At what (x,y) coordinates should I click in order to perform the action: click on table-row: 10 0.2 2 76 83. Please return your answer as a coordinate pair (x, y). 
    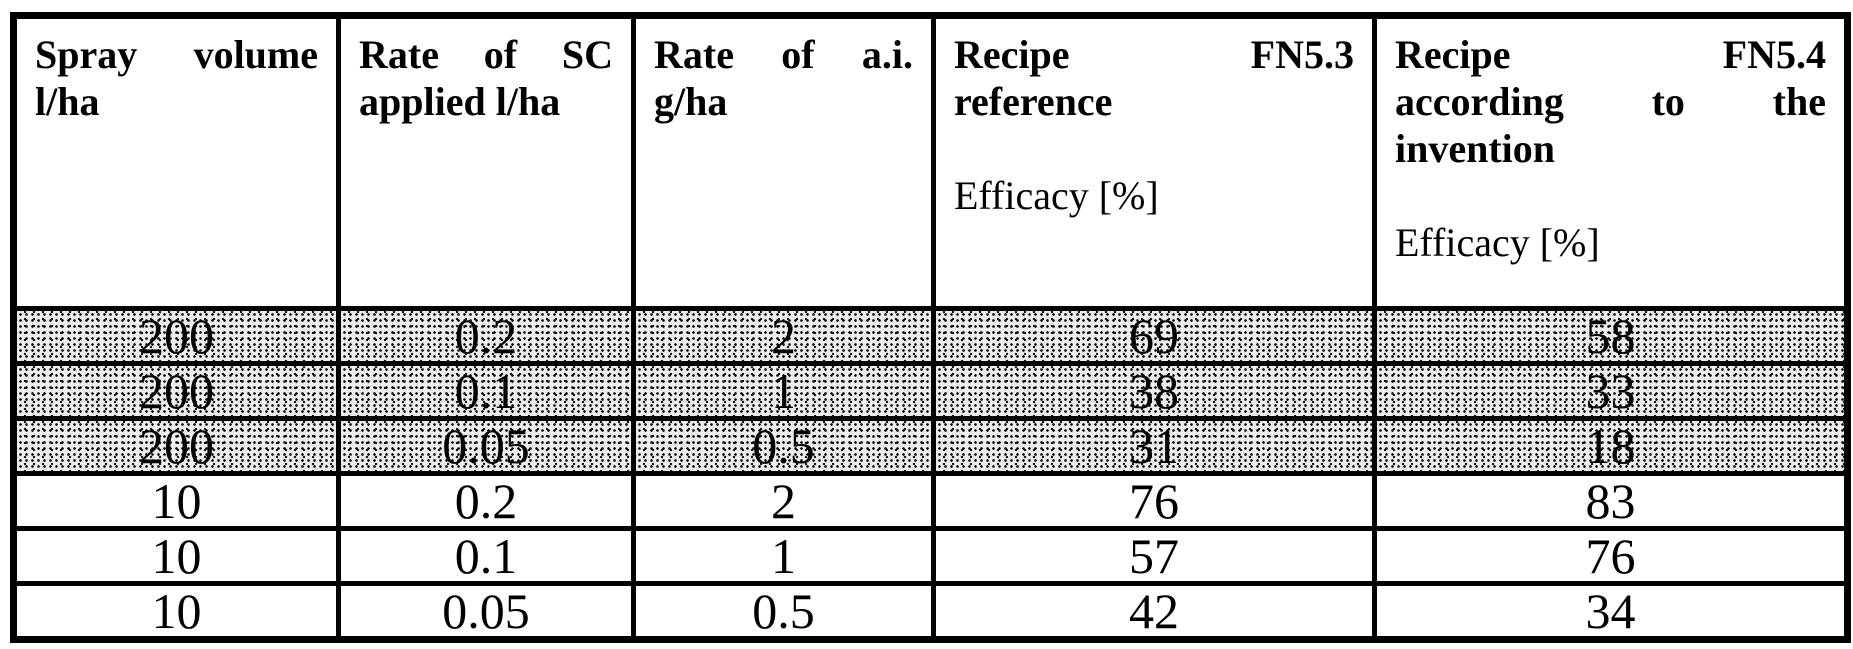
    Looking at the image, I should click on (930, 501).